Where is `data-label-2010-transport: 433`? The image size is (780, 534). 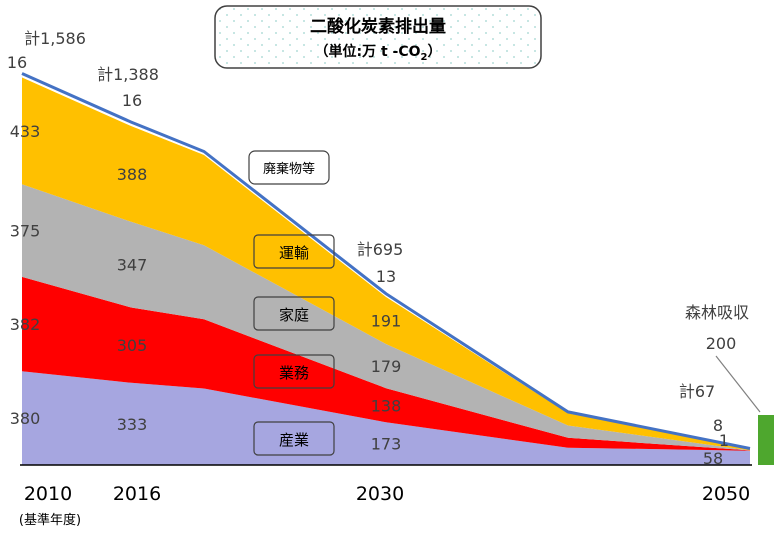 data-label-2010-transport: 433 is located at coordinates (25, 131).